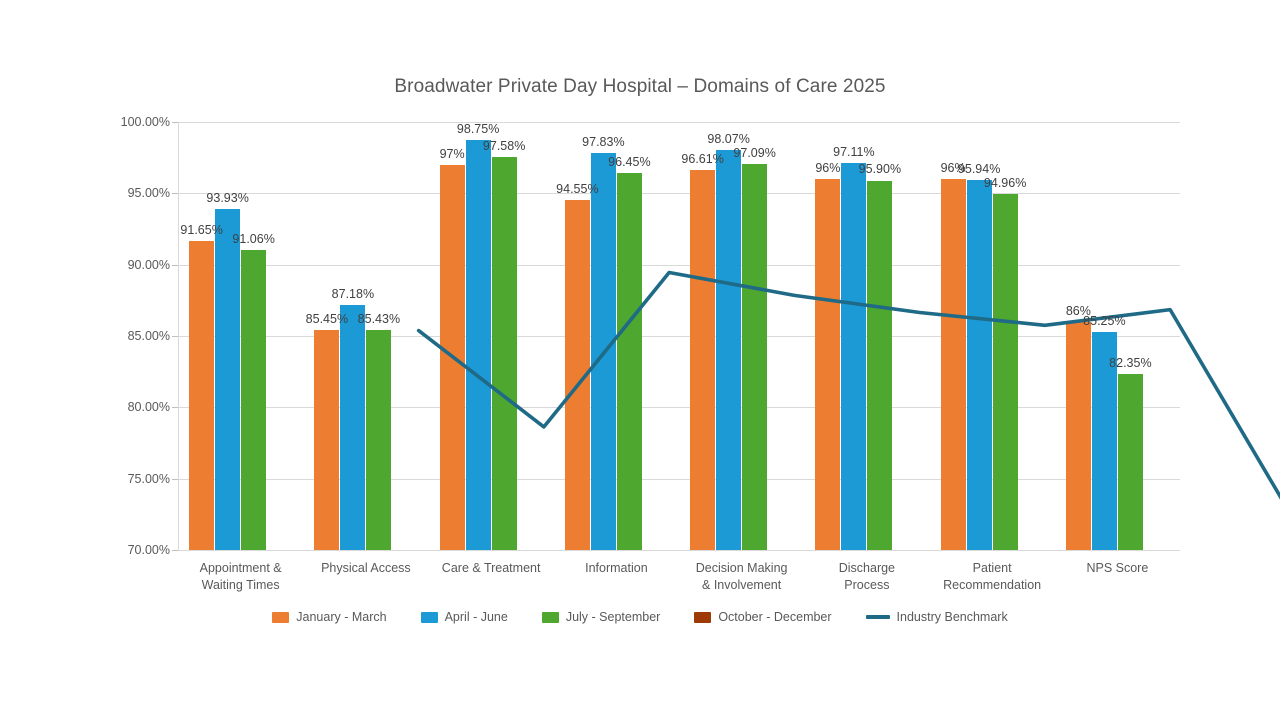 The width and height of the screenshot is (1280, 720). What do you see at coordinates (1104, 321) in the screenshot?
I see `data-label: 85.25%` at bounding box center [1104, 321].